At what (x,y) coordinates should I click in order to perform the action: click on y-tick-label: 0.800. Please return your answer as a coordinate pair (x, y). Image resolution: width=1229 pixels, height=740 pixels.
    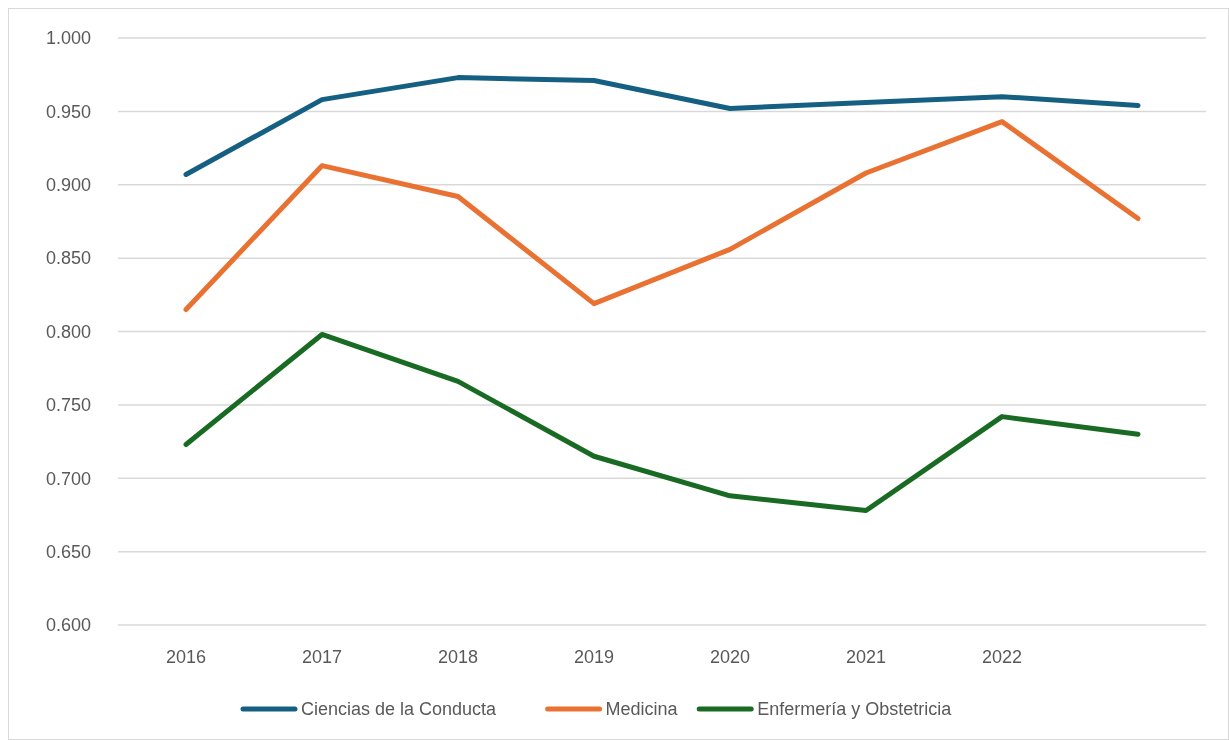
    Looking at the image, I should click on (68, 331).